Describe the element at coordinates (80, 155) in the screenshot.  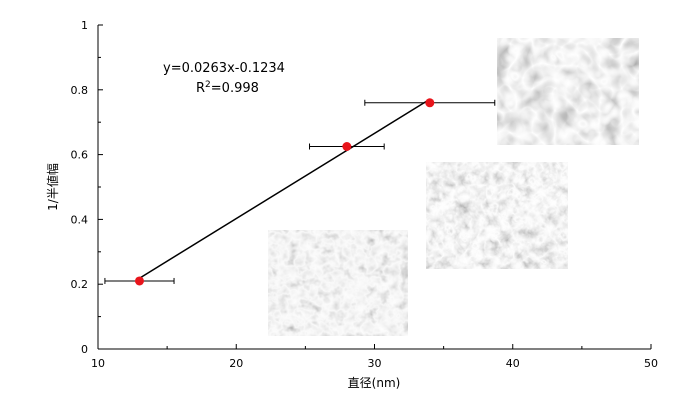
I see `y-tick-label: 0.6` at that location.